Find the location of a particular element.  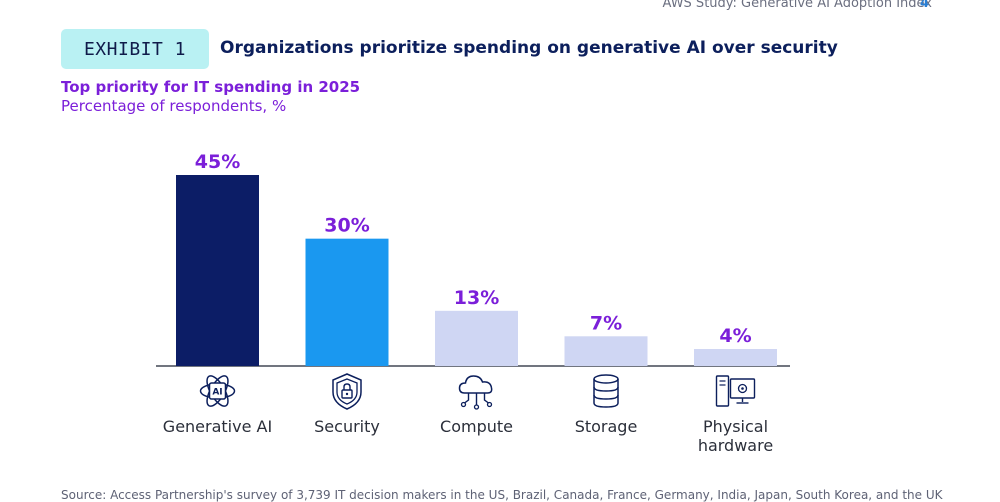

category-label: Generative AI is located at coordinates (217, 426).